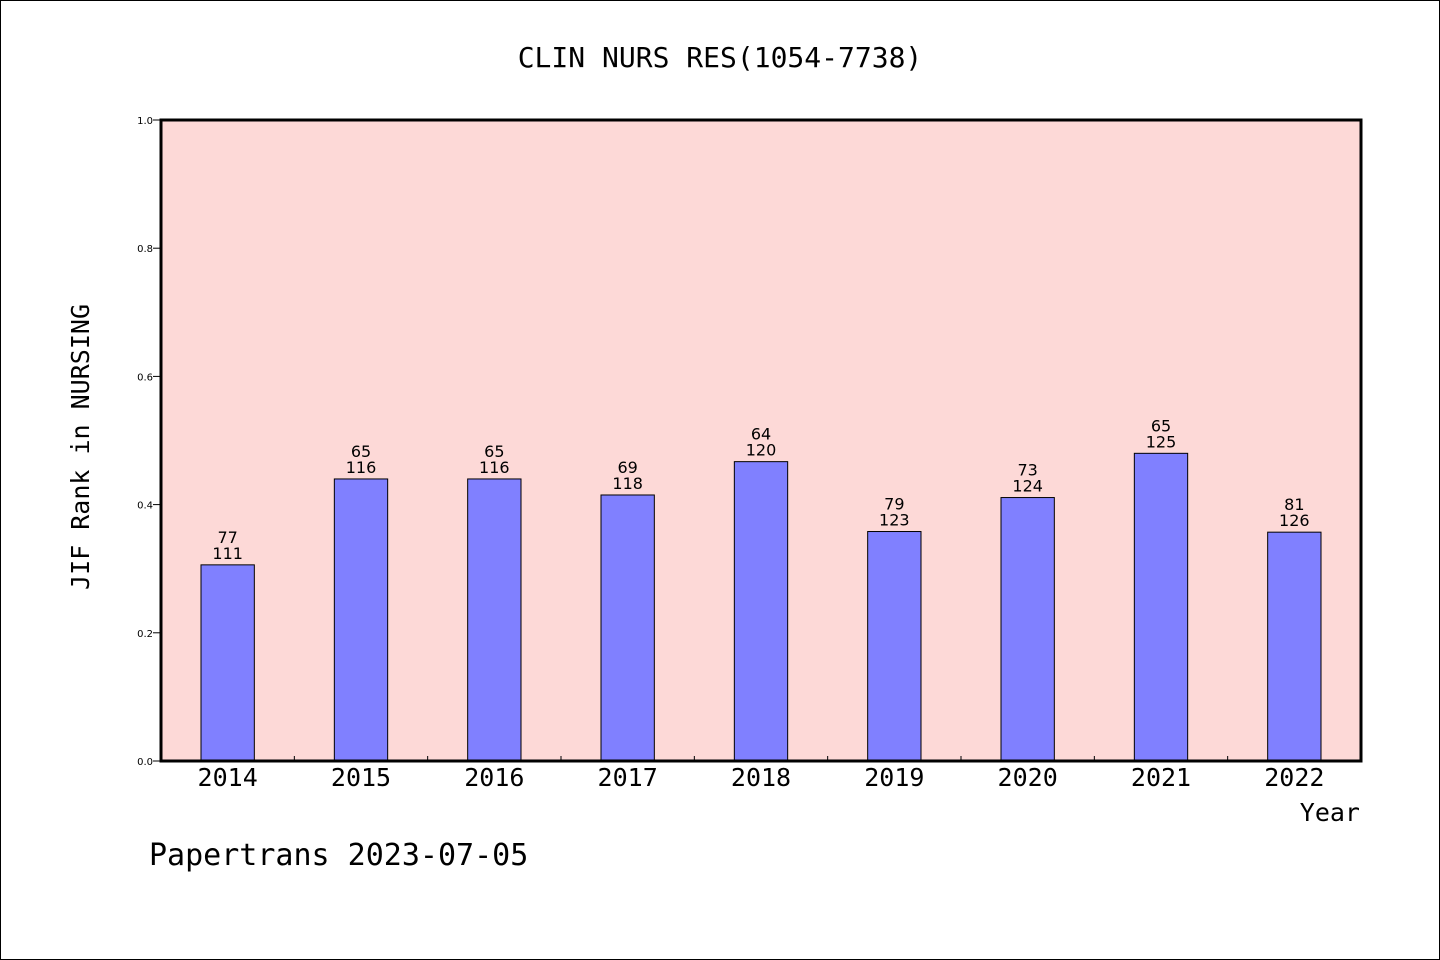 This screenshot has width=1440, height=960. What do you see at coordinates (628, 777) in the screenshot?
I see `x-tick-label: 2017` at bounding box center [628, 777].